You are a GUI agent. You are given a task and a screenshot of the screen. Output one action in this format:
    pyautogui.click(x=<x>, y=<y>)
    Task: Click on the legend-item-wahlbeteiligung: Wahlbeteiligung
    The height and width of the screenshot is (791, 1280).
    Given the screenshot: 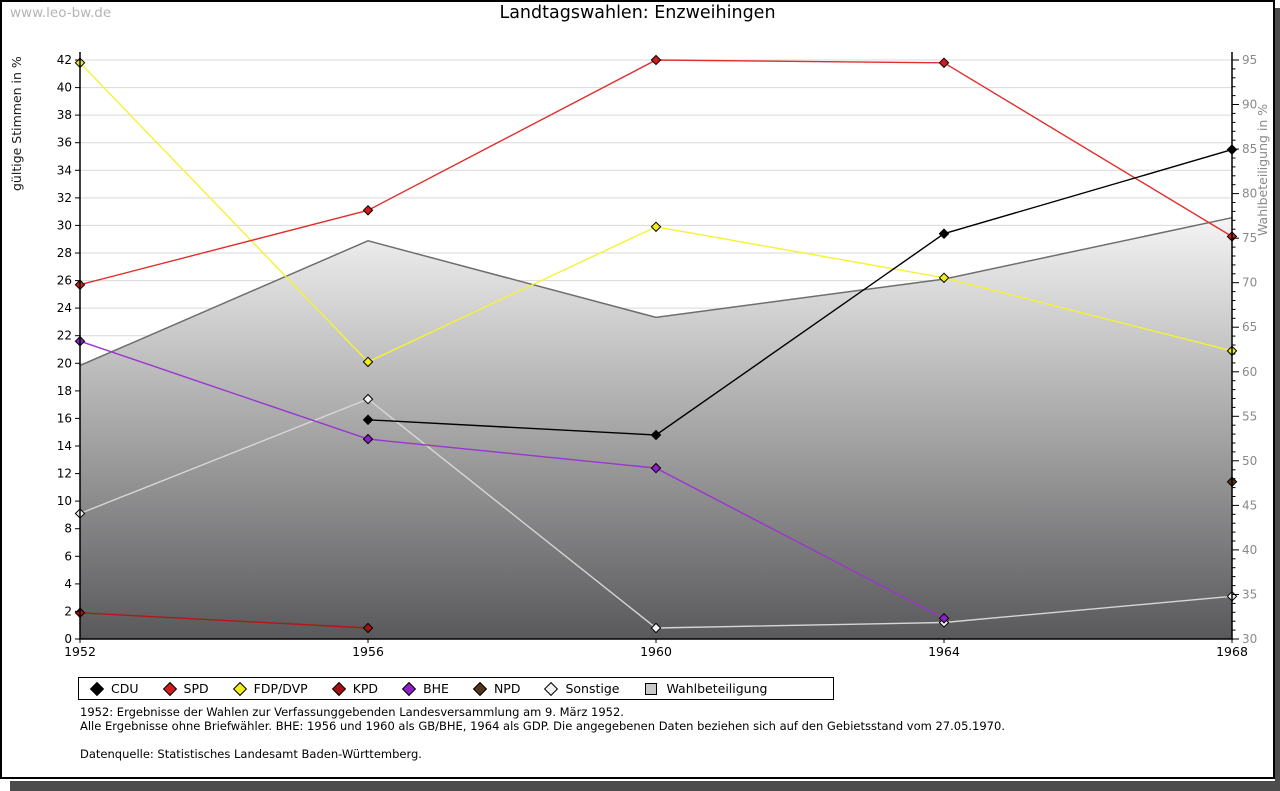 What is the action you would take?
    pyautogui.click(x=706, y=688)
    